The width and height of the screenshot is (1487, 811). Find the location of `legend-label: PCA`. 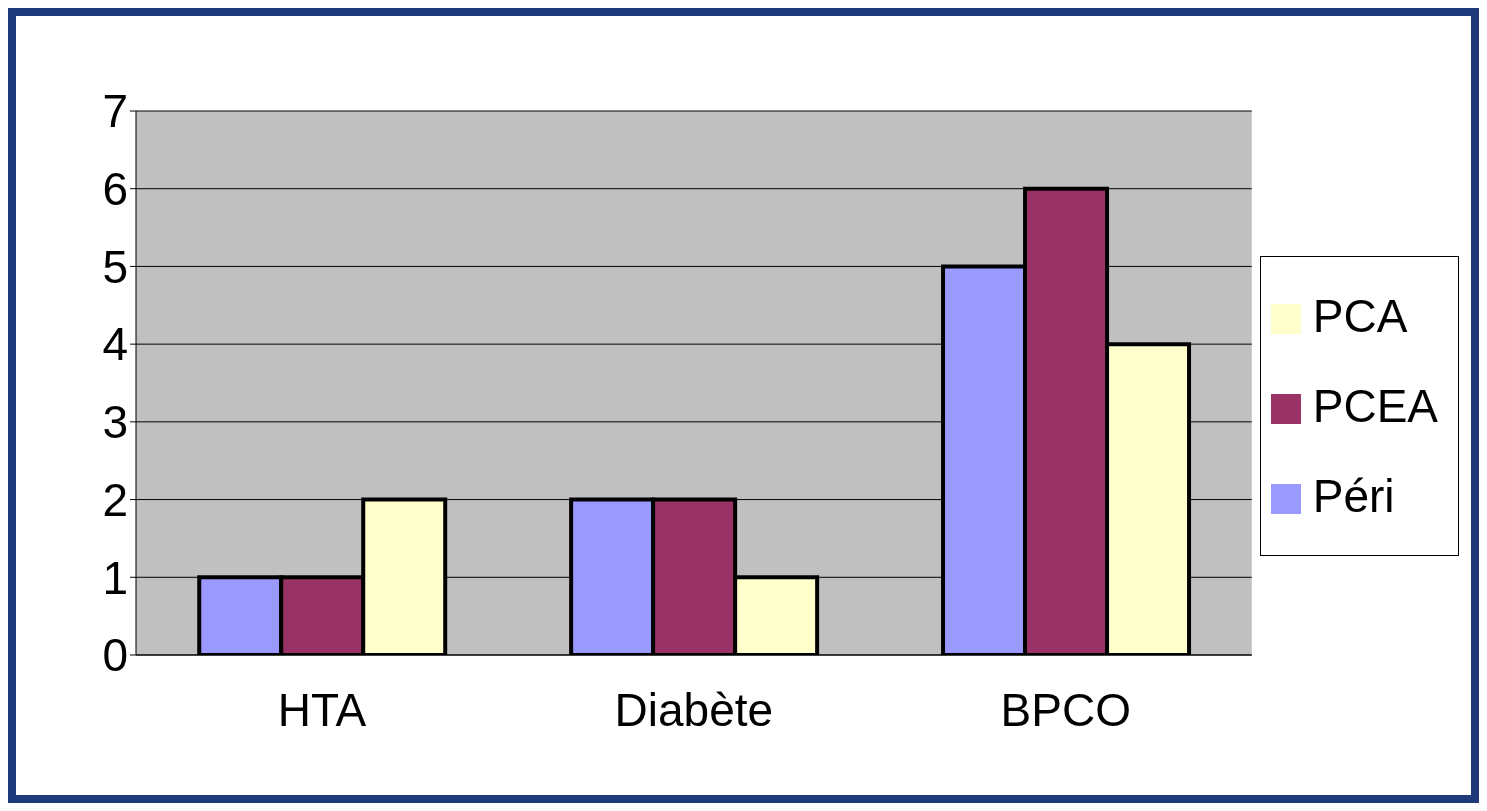

legend-label: PCA is located at coordinates (1360, 315).